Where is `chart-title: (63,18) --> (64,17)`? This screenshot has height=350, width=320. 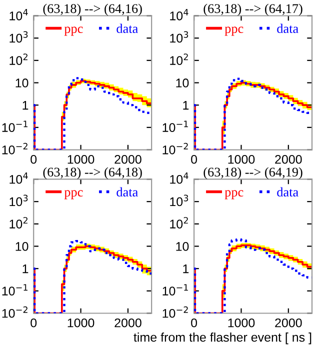
chart-title: (63,18) --> (64,17) is located at coordinates (253, 10).